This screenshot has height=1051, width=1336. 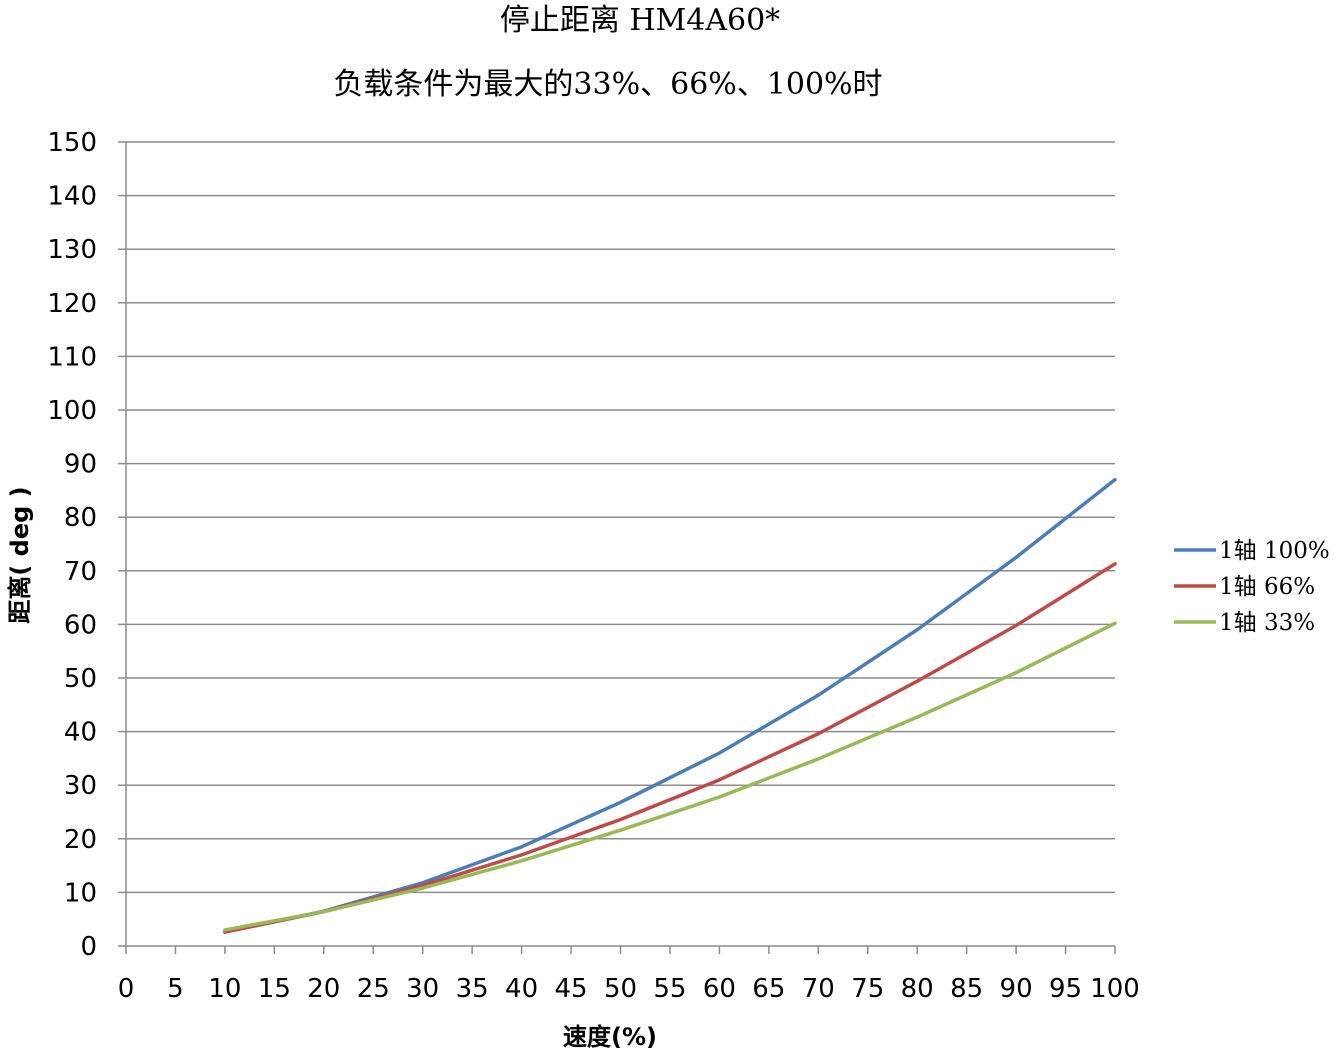 I want to click on x-tick-label: 80, so click(x=917, y=989).